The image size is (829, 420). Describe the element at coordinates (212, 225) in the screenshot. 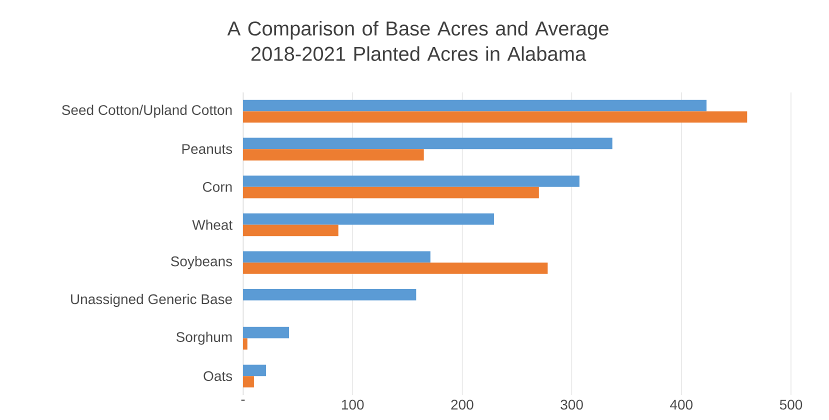

I see `y-tick-label: Wheat` at that location.